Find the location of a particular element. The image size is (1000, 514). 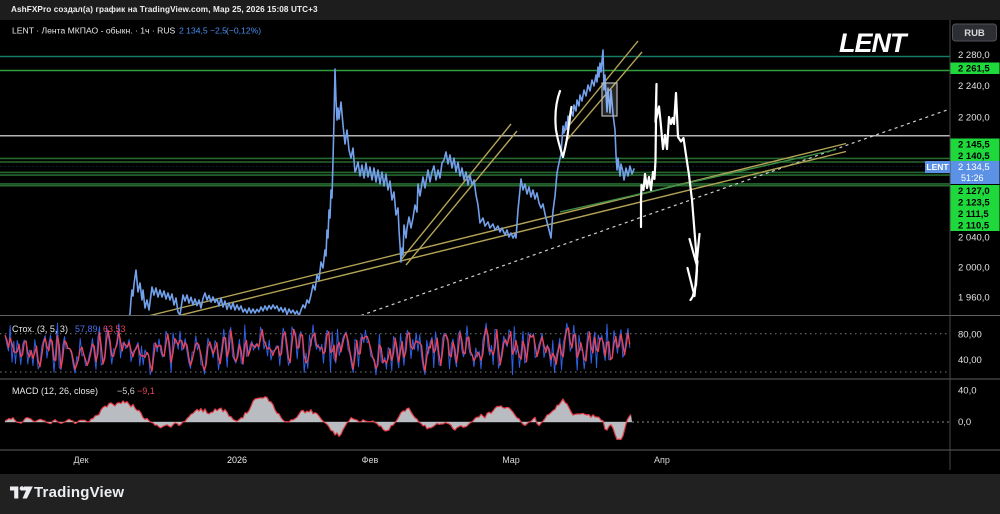

svg-text: 0,0 is located at coordinates (964, 422).